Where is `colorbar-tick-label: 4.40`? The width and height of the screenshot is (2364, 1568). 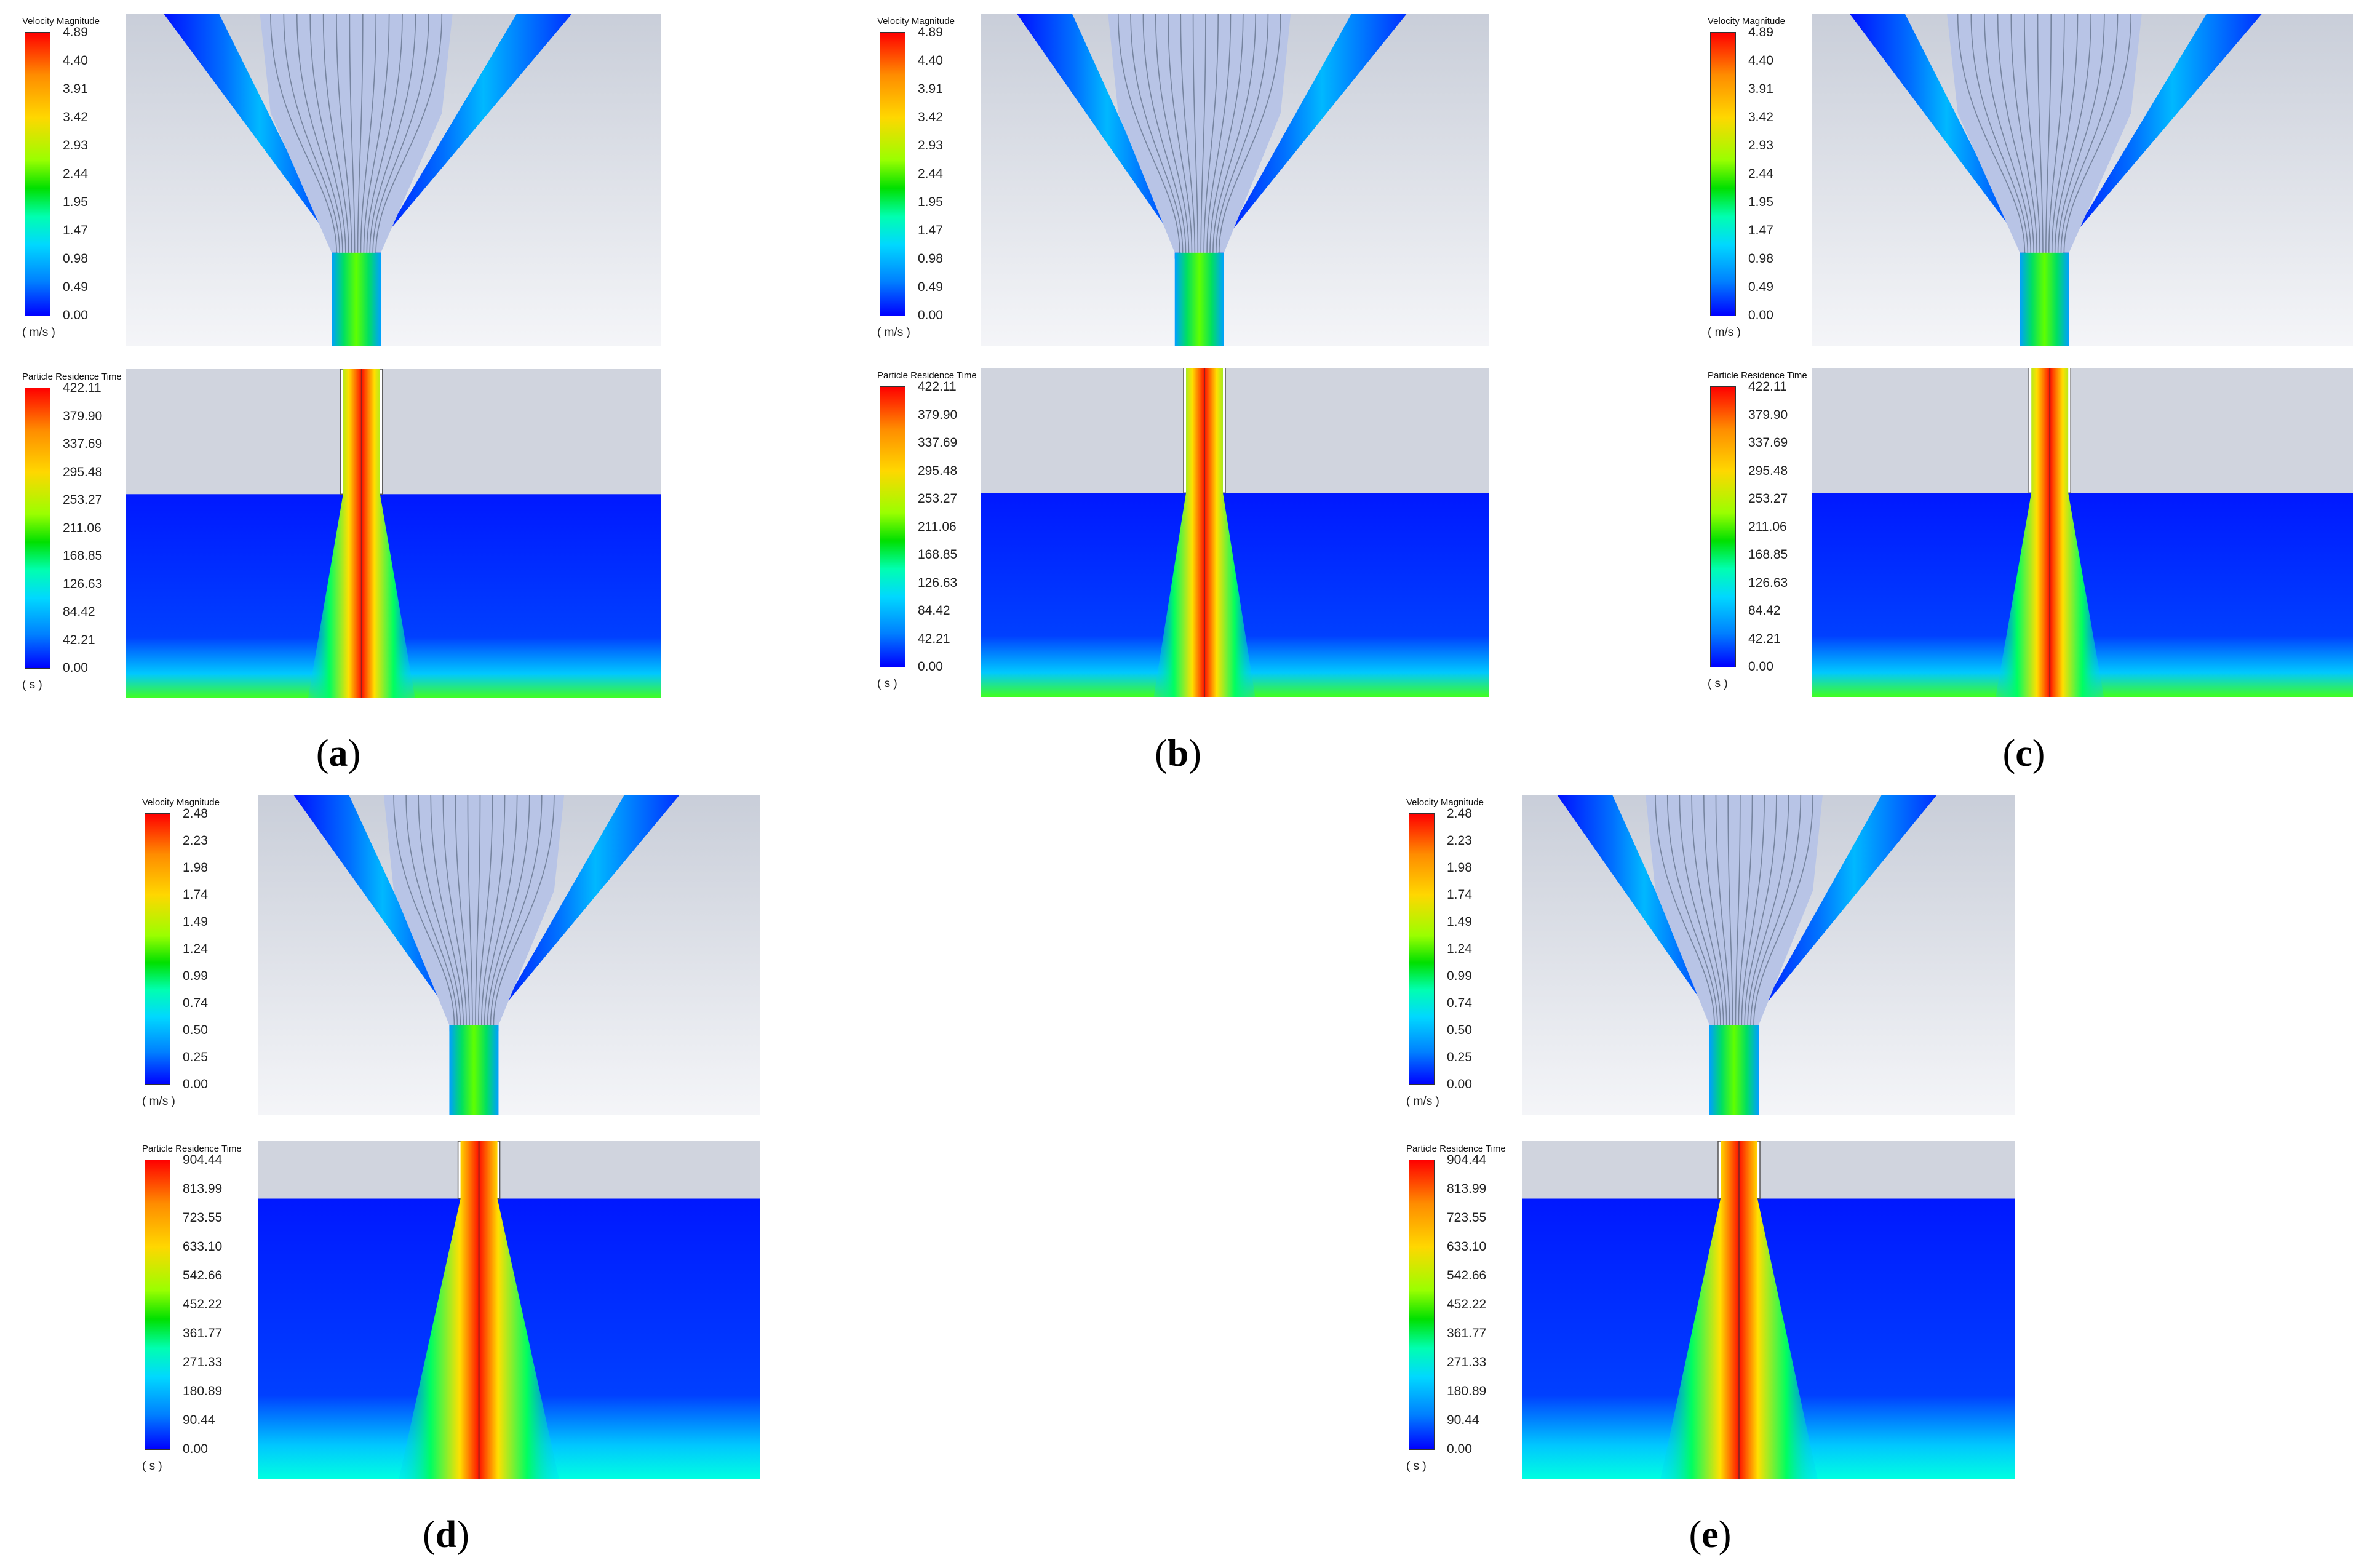
colorbar-tick-label: 4.40 is located at coordinates (1761, 61).